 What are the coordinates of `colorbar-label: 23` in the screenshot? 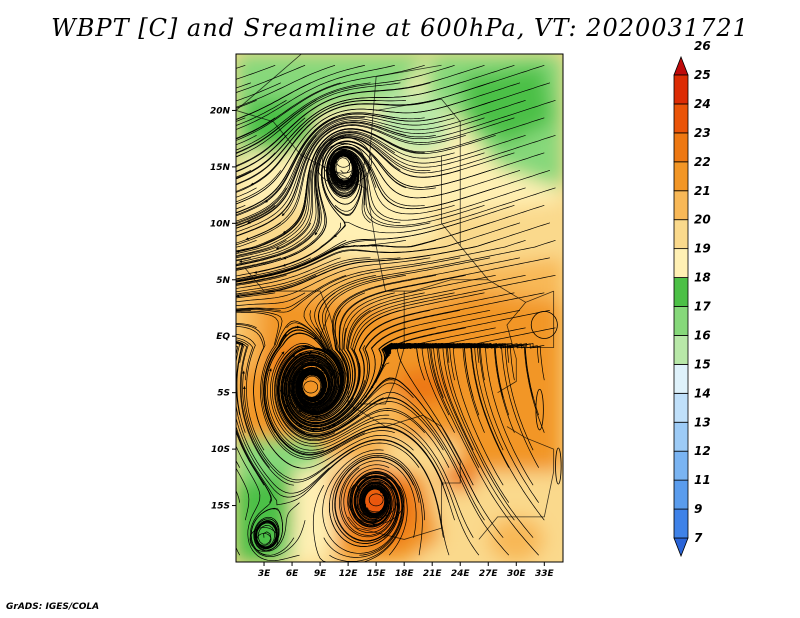 It's located at (702, 133).